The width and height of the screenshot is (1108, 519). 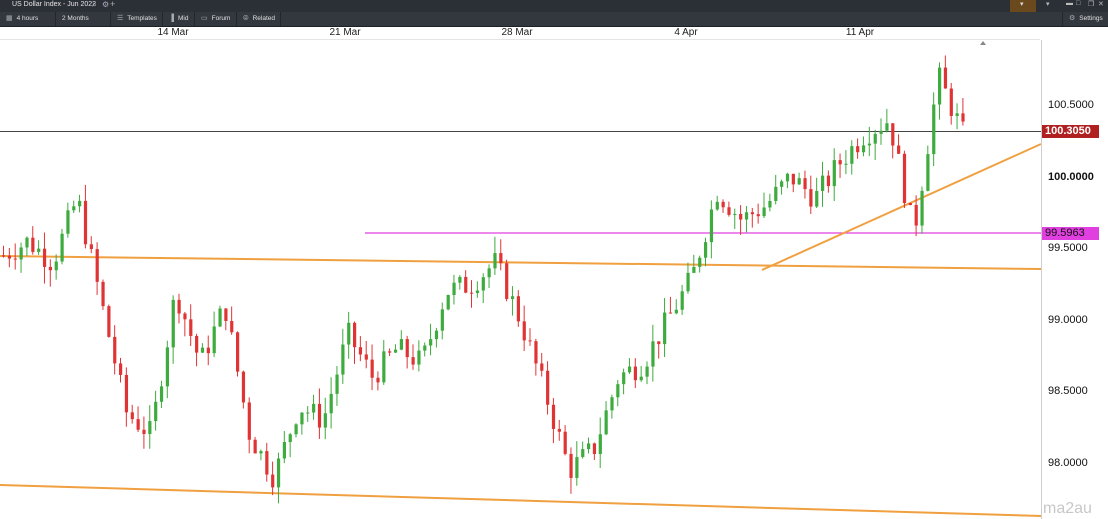 I want to click on account-box: ▾, so click(x=1023, y=6).